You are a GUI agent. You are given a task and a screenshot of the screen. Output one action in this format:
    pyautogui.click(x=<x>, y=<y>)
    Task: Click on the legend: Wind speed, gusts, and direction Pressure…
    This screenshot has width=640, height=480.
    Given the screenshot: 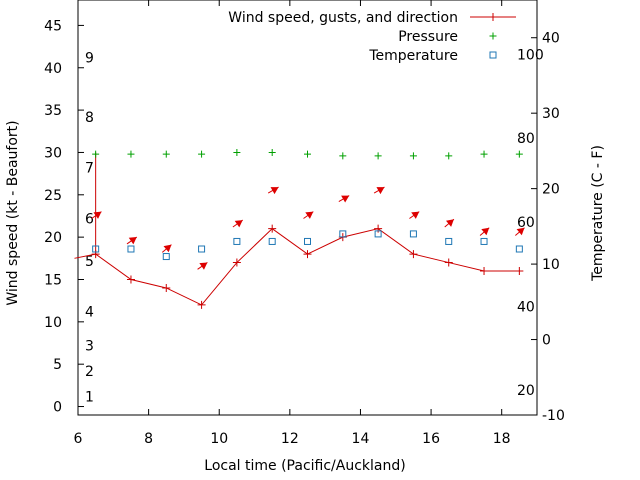 What is the action you would take?
    pyautogui.click(x=372, y=37)
    